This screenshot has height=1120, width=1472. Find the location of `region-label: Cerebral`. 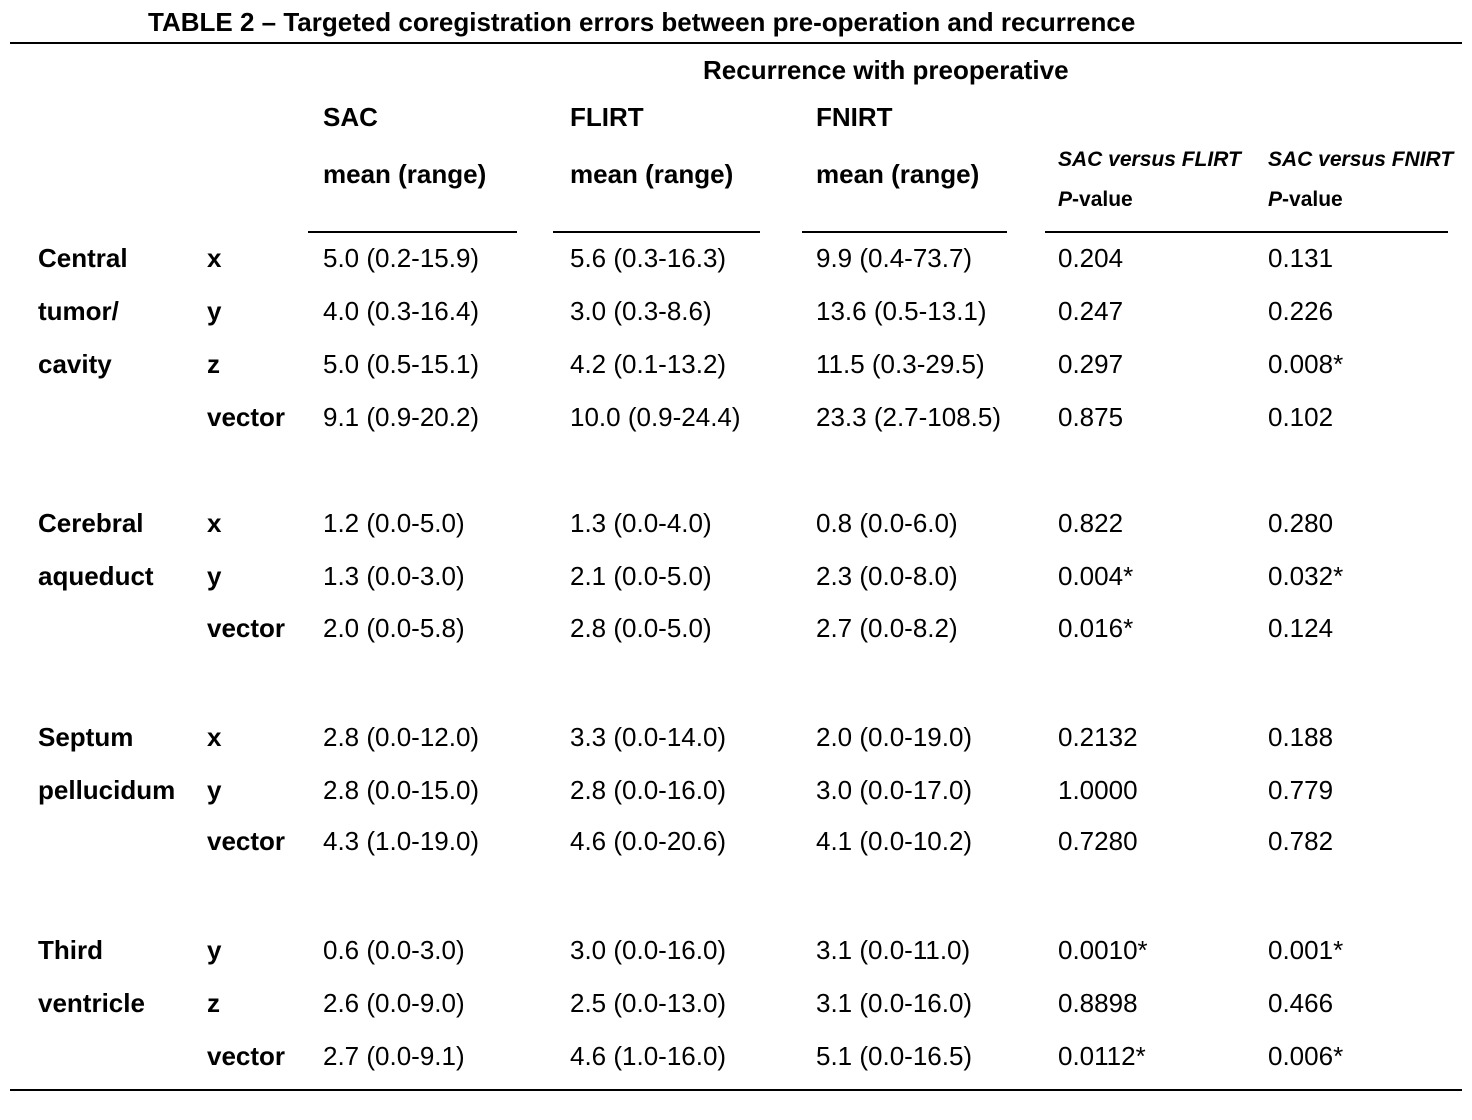

region-label: Cerebral is located at coordinates (91, 523).